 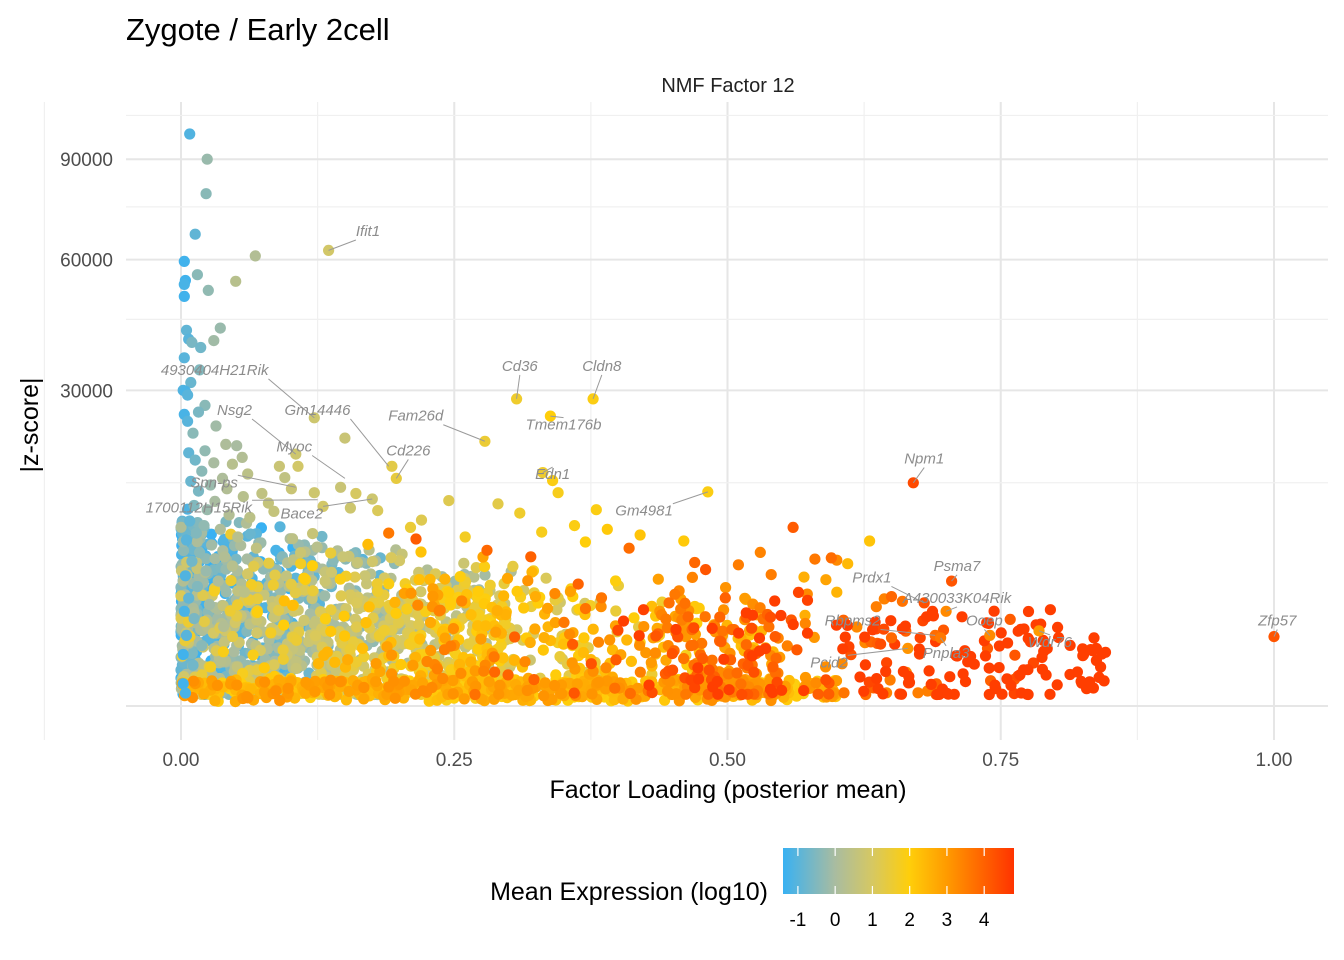 I want to click on x-tick-label: 0.75, so click(x=1000, y=760).